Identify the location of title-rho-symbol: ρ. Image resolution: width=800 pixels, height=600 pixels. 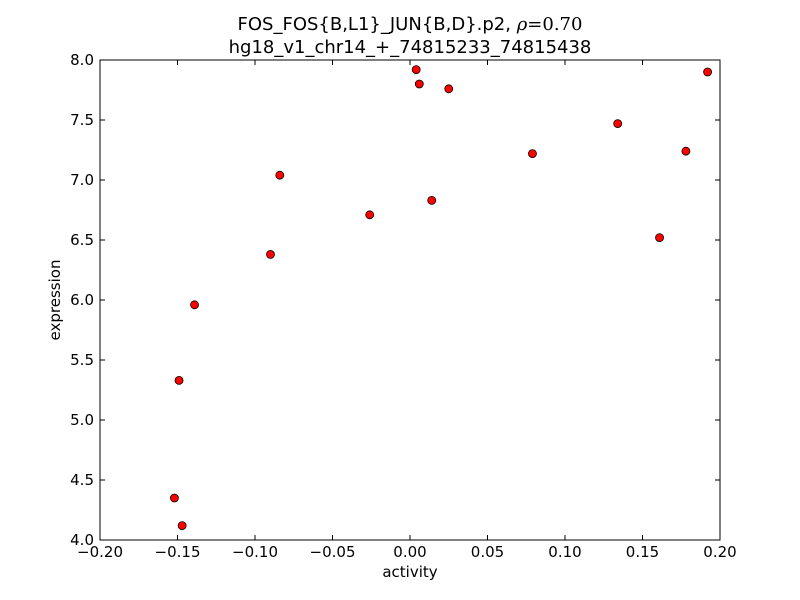
(522, 24).